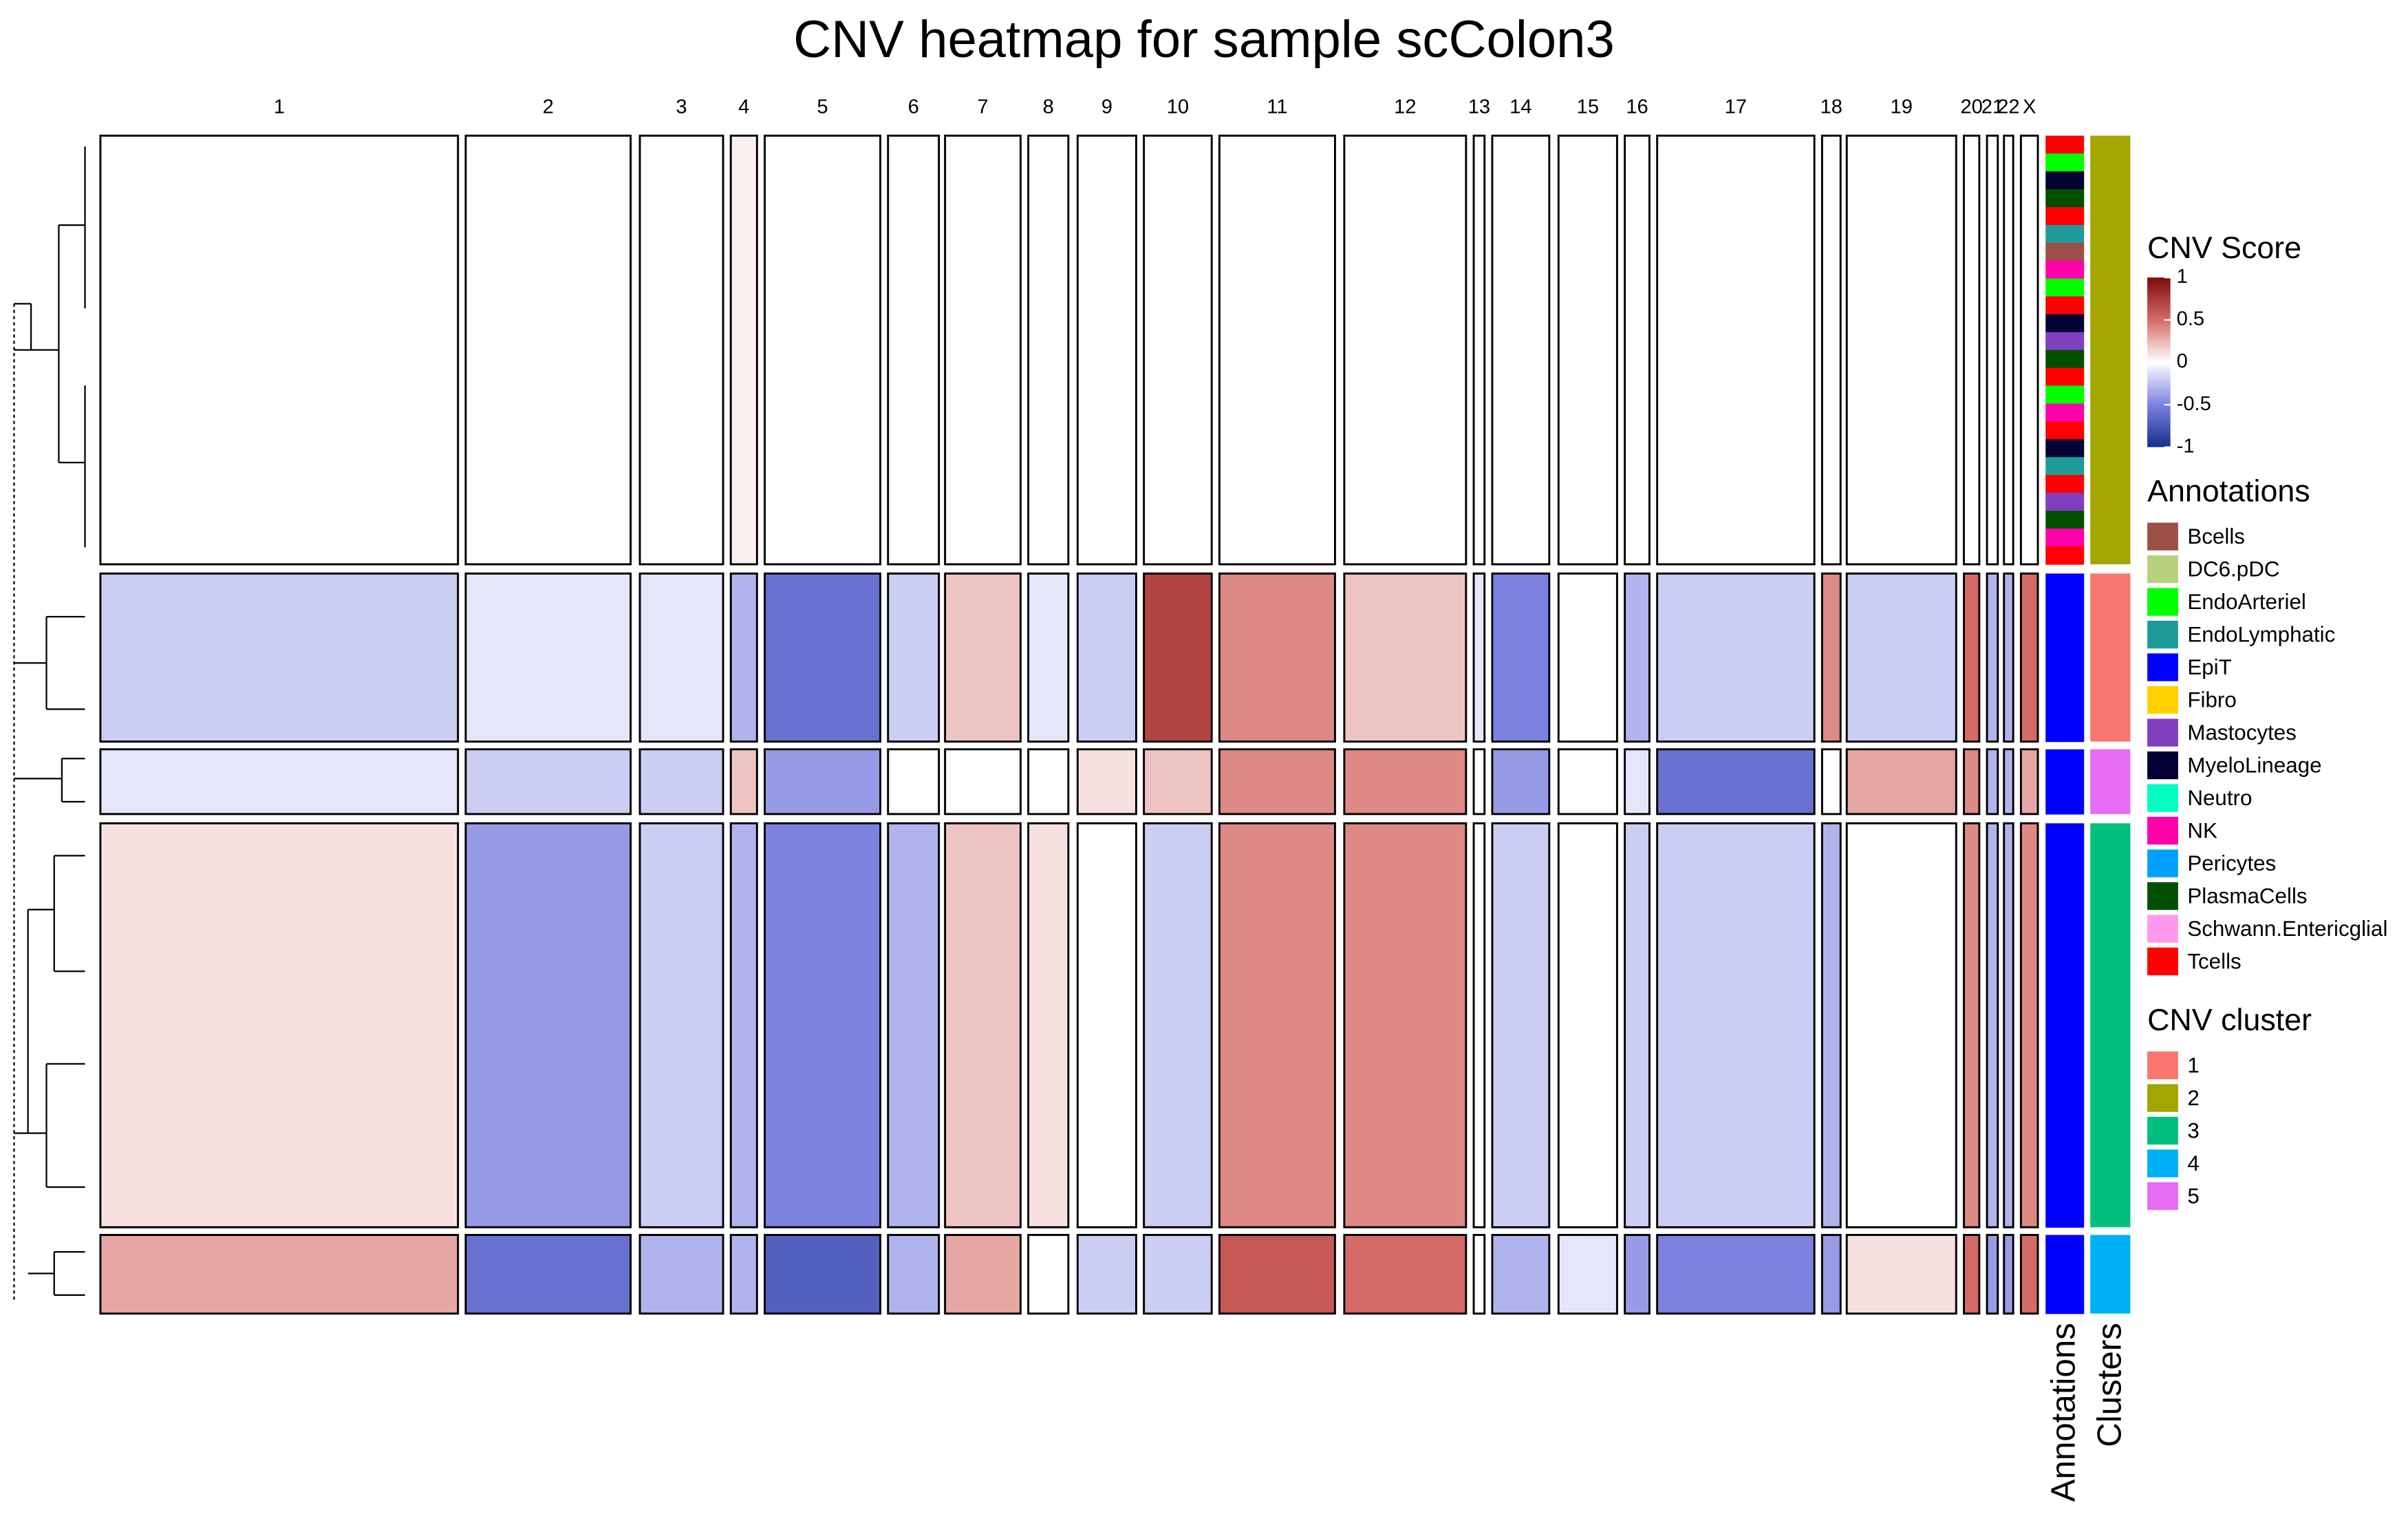 This screenshot has width=2408, height=1514. What do you see at coordinates (2193, 1066) in the screenshot?
I see `legend-label: 1` at bounding box center [2193, 1066].